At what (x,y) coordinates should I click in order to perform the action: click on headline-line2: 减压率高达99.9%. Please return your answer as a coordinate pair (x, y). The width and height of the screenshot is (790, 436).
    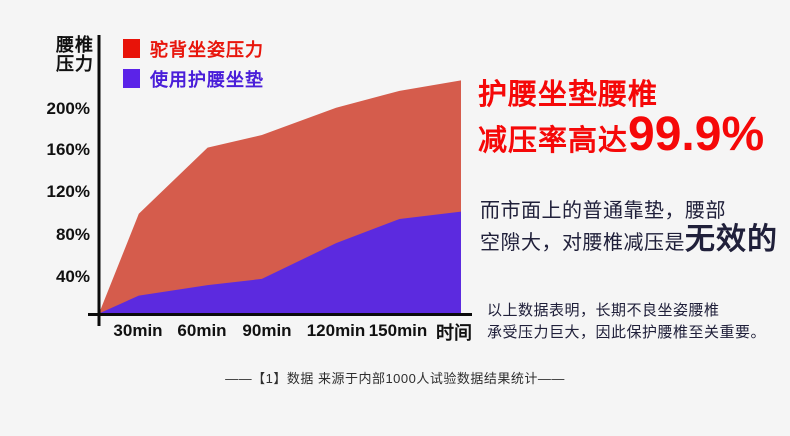
    Looking at the image, I should click on (633, 137).